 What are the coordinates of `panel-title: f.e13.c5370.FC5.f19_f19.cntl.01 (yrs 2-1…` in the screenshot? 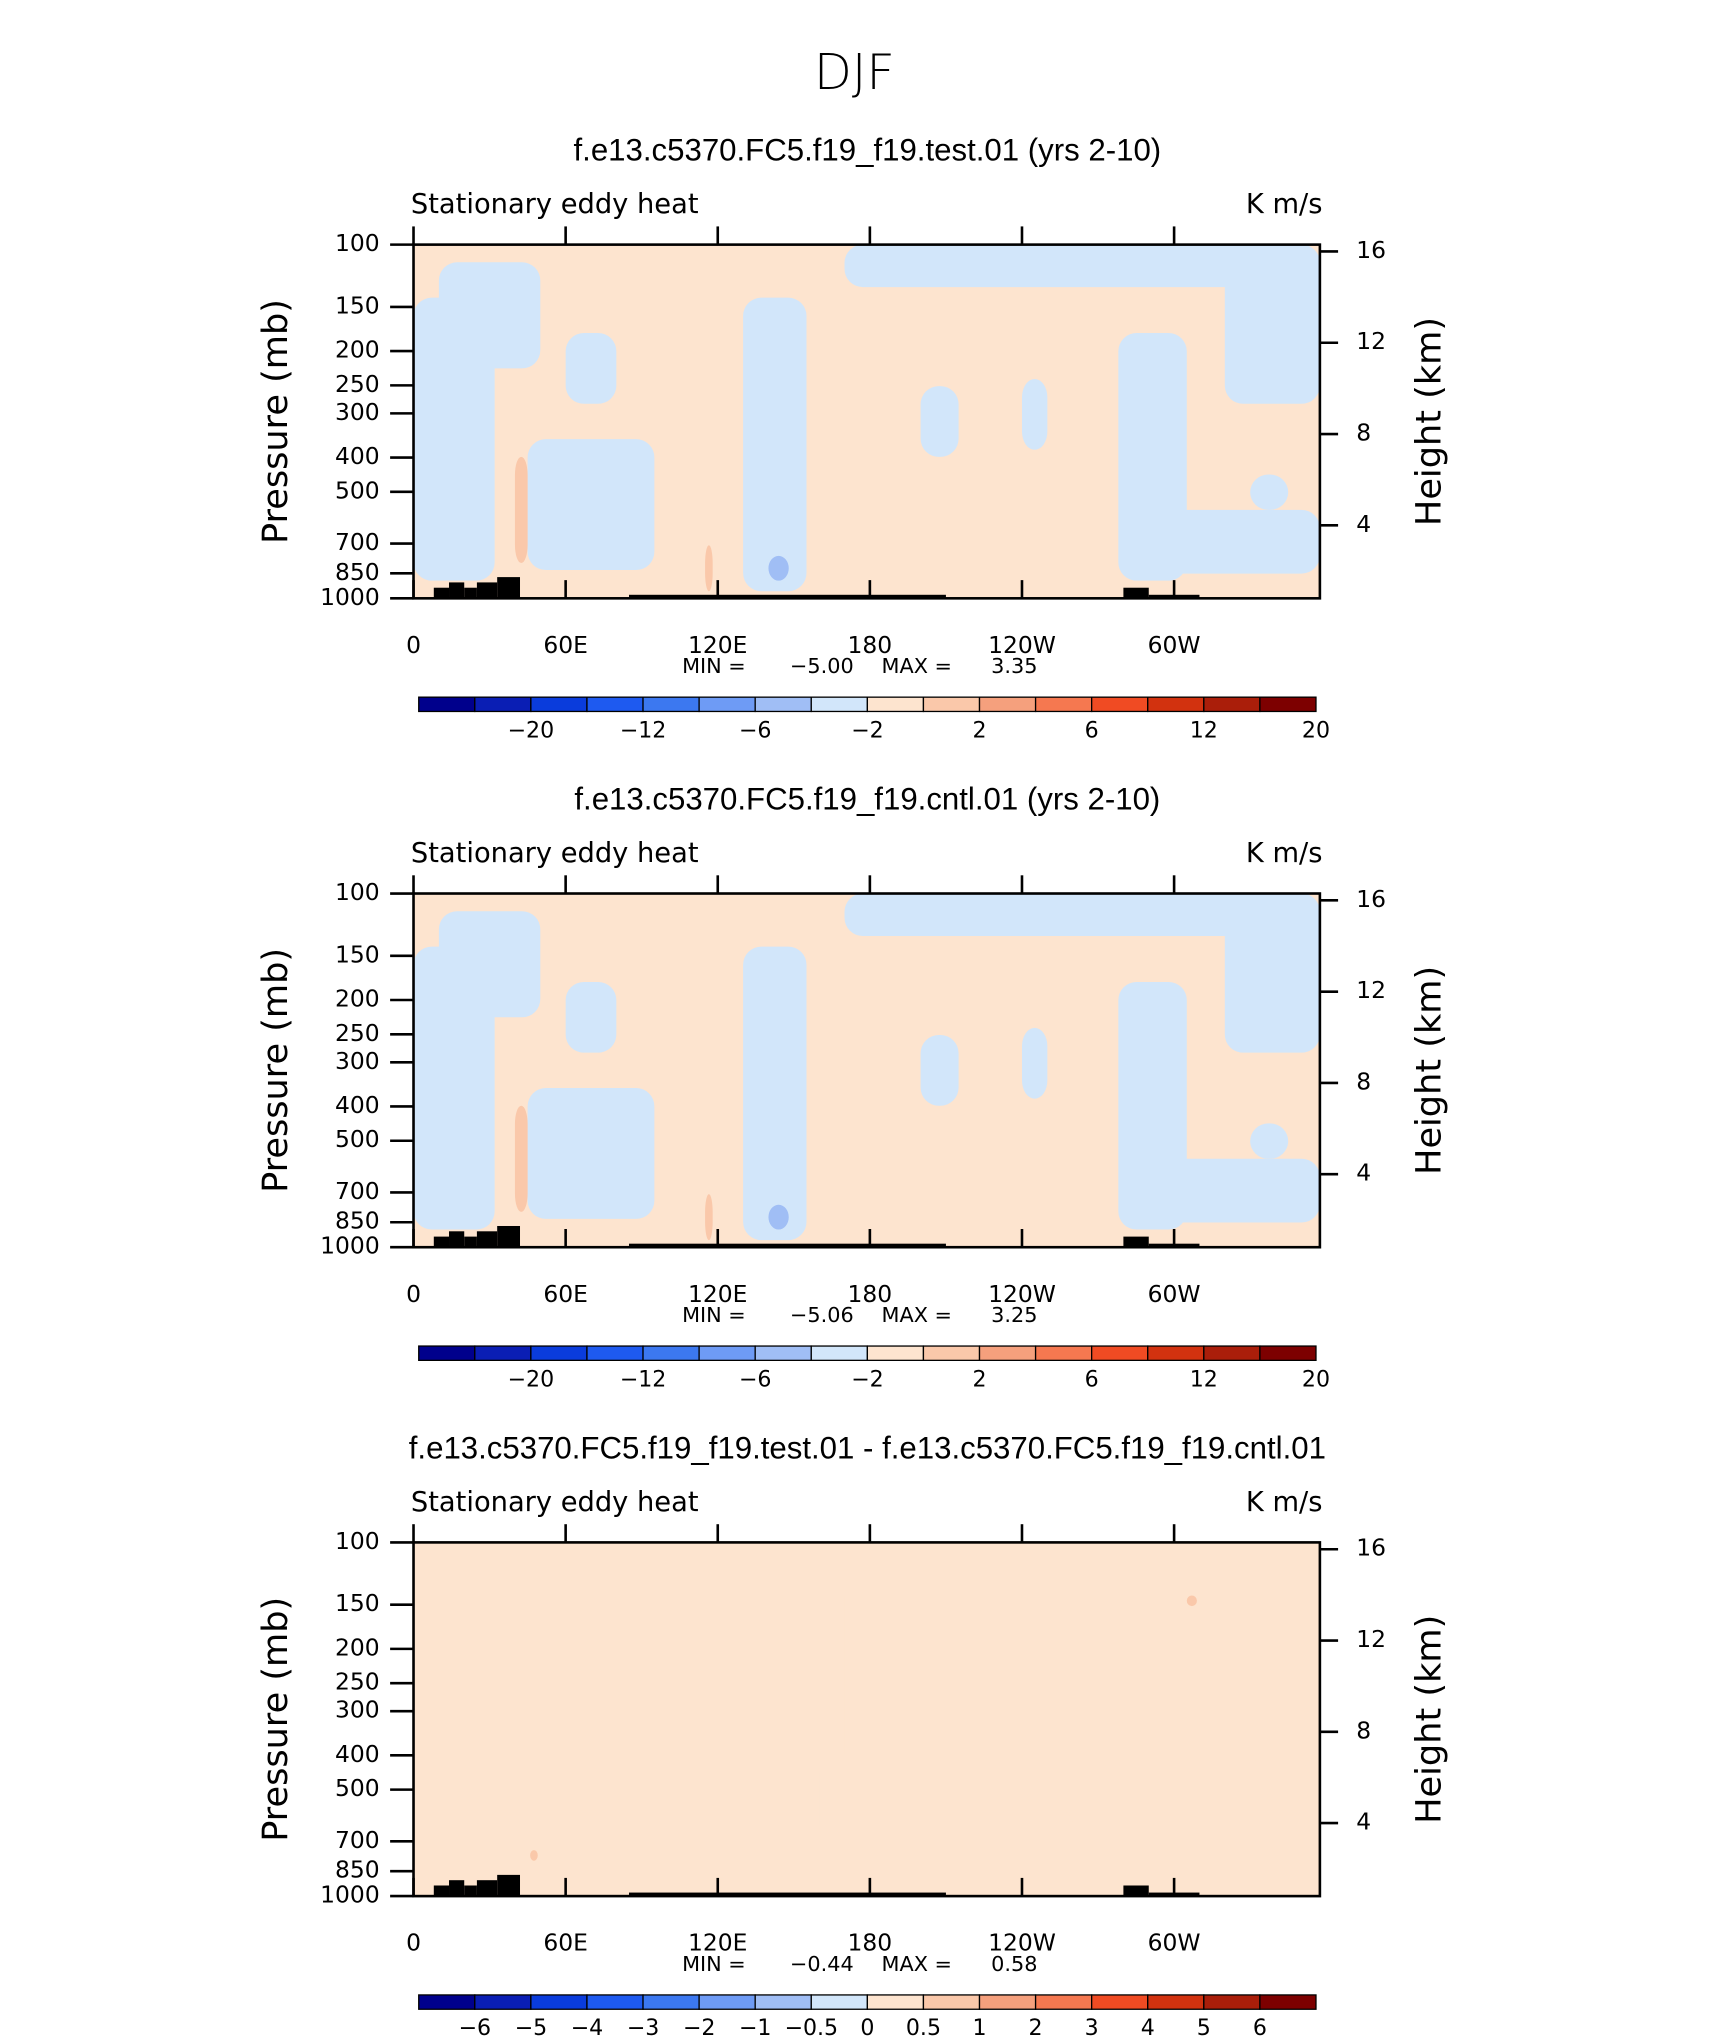 It's located at (867, 798).